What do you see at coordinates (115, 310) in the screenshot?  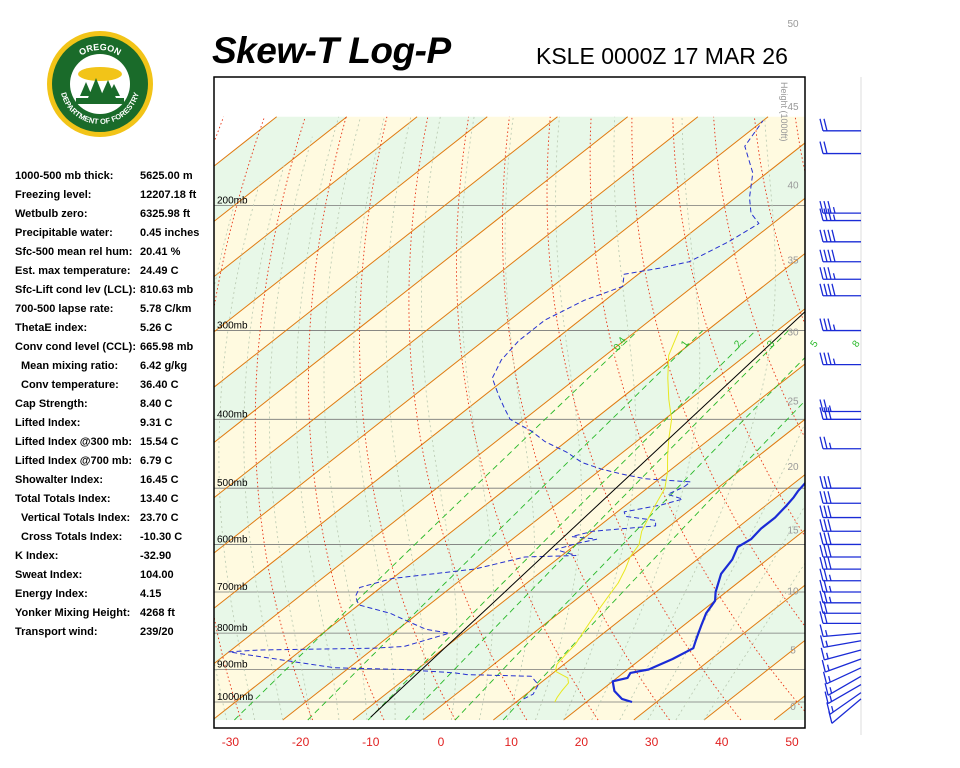 I see `index-row: 700-500 lapse rate: 5.78 C/km` at bounding box center [115, 310].